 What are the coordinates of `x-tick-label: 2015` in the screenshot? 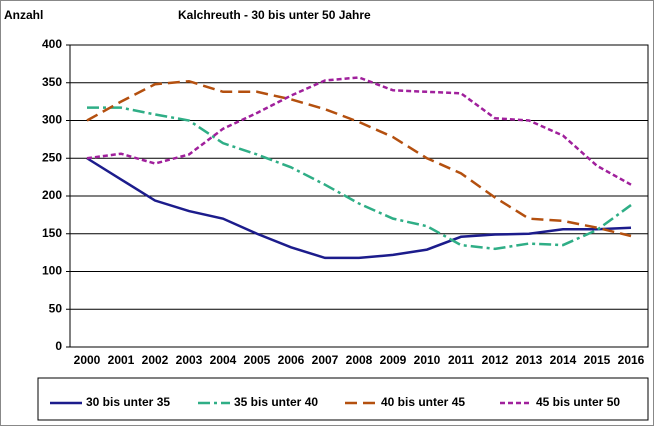 It's located at (597, 360).